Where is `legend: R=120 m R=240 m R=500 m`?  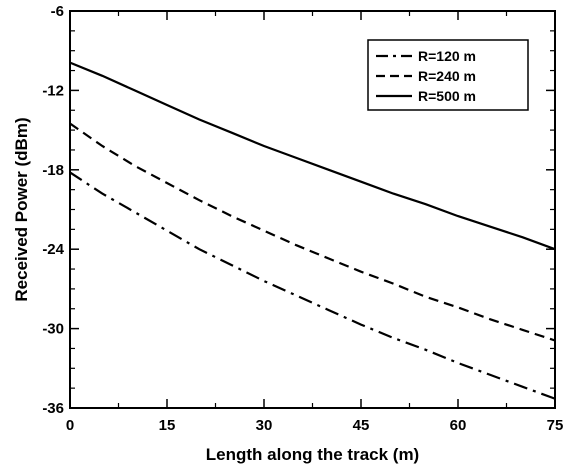
legend: R=120 m R=240 m R=500 m is located at coordinates (448, 75).